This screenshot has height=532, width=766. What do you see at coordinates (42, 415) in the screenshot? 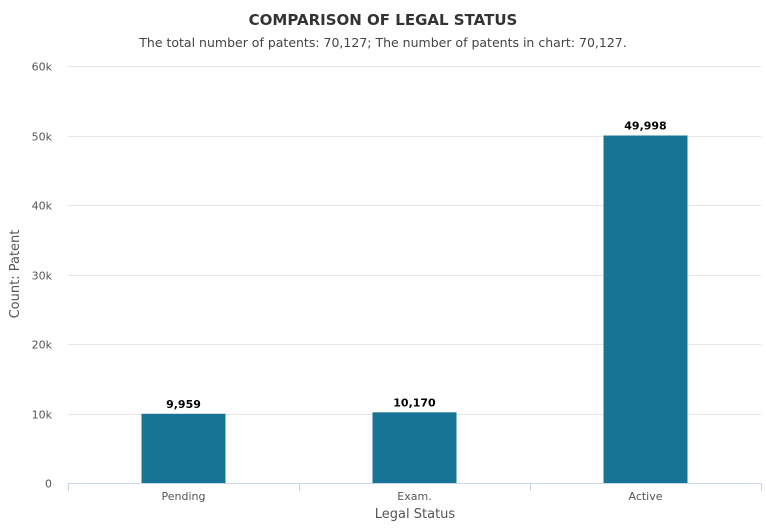
I see `y-tick-label: 10k` at bounding box center [42, 415].